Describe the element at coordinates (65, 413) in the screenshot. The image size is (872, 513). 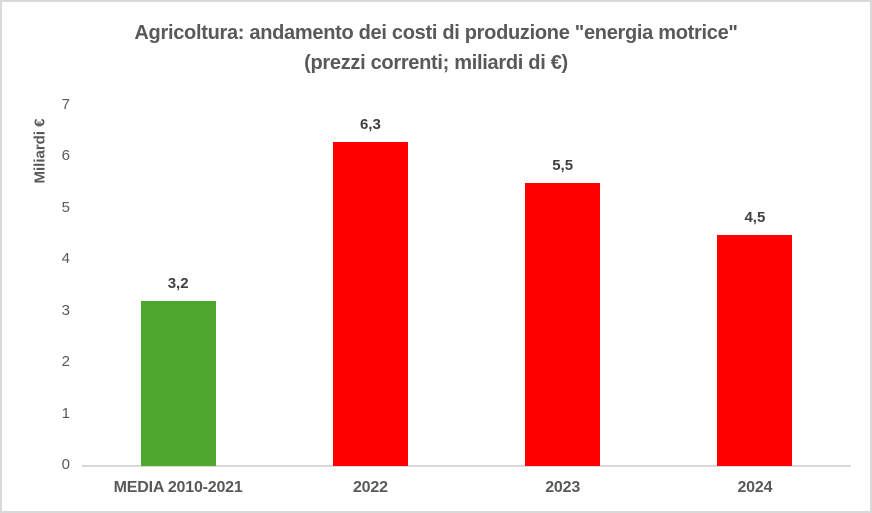
I see `y-tick-label-1: 1` at that location.